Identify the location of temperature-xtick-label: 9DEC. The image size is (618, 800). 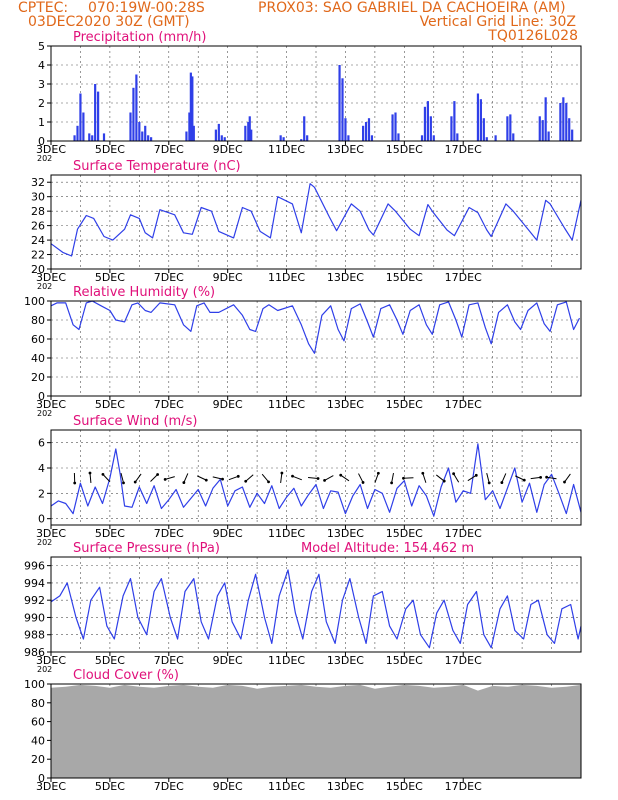
(228, 277).